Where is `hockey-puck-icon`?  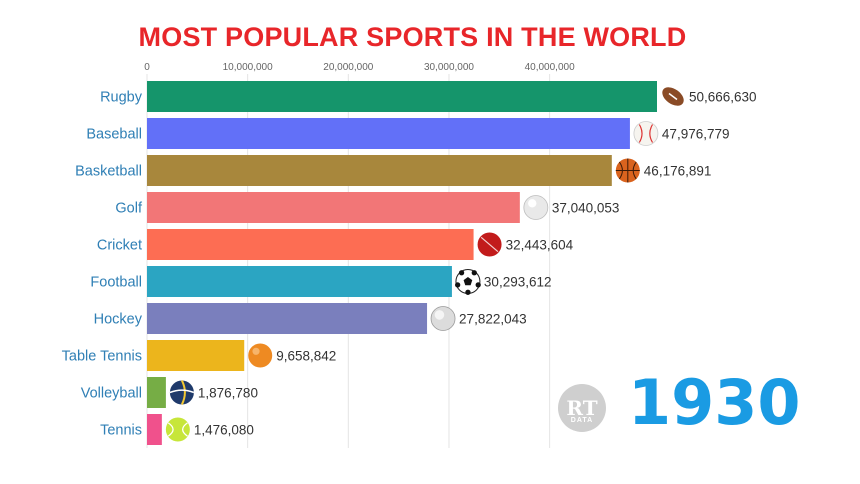 hockey-puck-icon is located at coordinates (443, 318).